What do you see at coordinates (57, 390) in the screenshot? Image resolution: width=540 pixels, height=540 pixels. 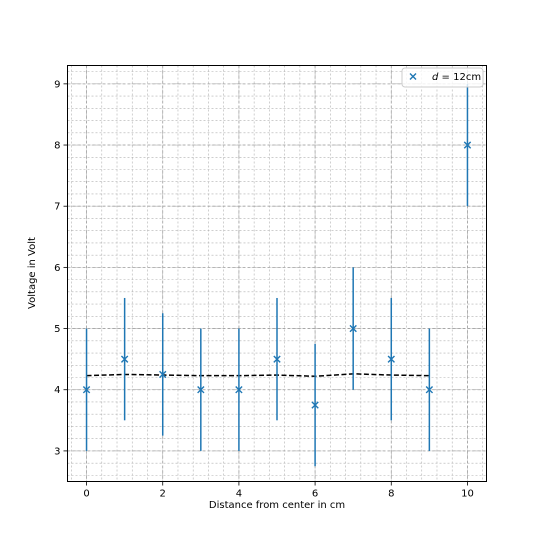 I see `y-tick-label: 4` at bounding box center [57, 390].